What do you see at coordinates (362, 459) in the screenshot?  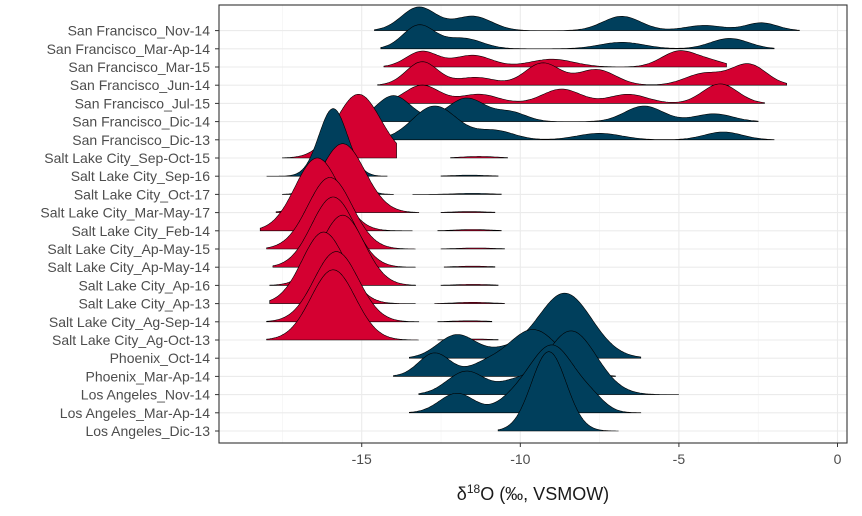 I see `x-tick-label: -15` at bounding box center [362, 459].